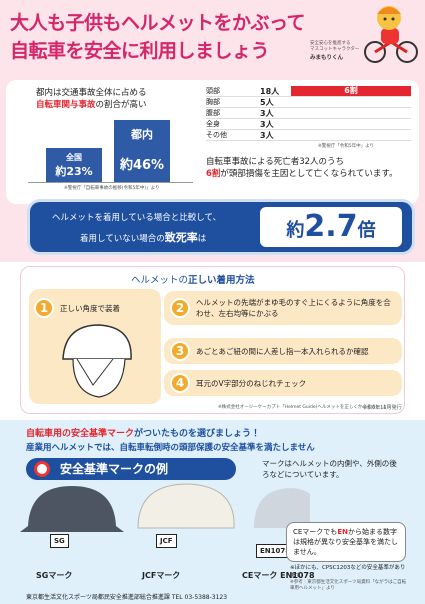 This screenshot has width=425, height=604. I want to click on ce-callout: CEマークでもENから始まる数字は規格が異なり安全基準を満たしません。, so click(346, 542).